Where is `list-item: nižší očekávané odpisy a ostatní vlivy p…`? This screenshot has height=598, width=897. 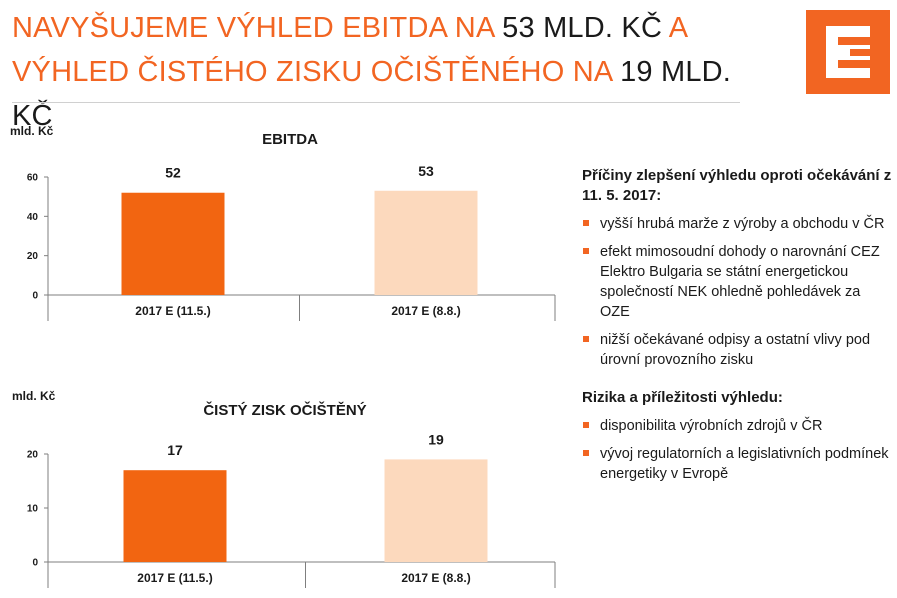
list-item: nižší očekávané odpisy a ostatní vlivy p… is located at coordinates (737, 350).